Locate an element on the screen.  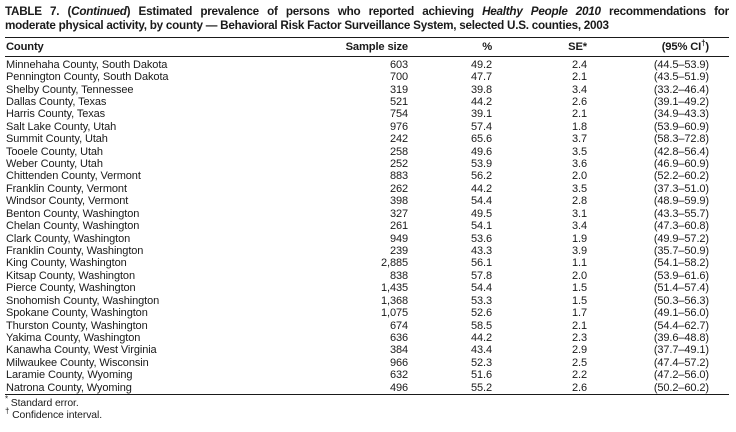
sample-size-cell: 261 is located at coordinates (398, 226).